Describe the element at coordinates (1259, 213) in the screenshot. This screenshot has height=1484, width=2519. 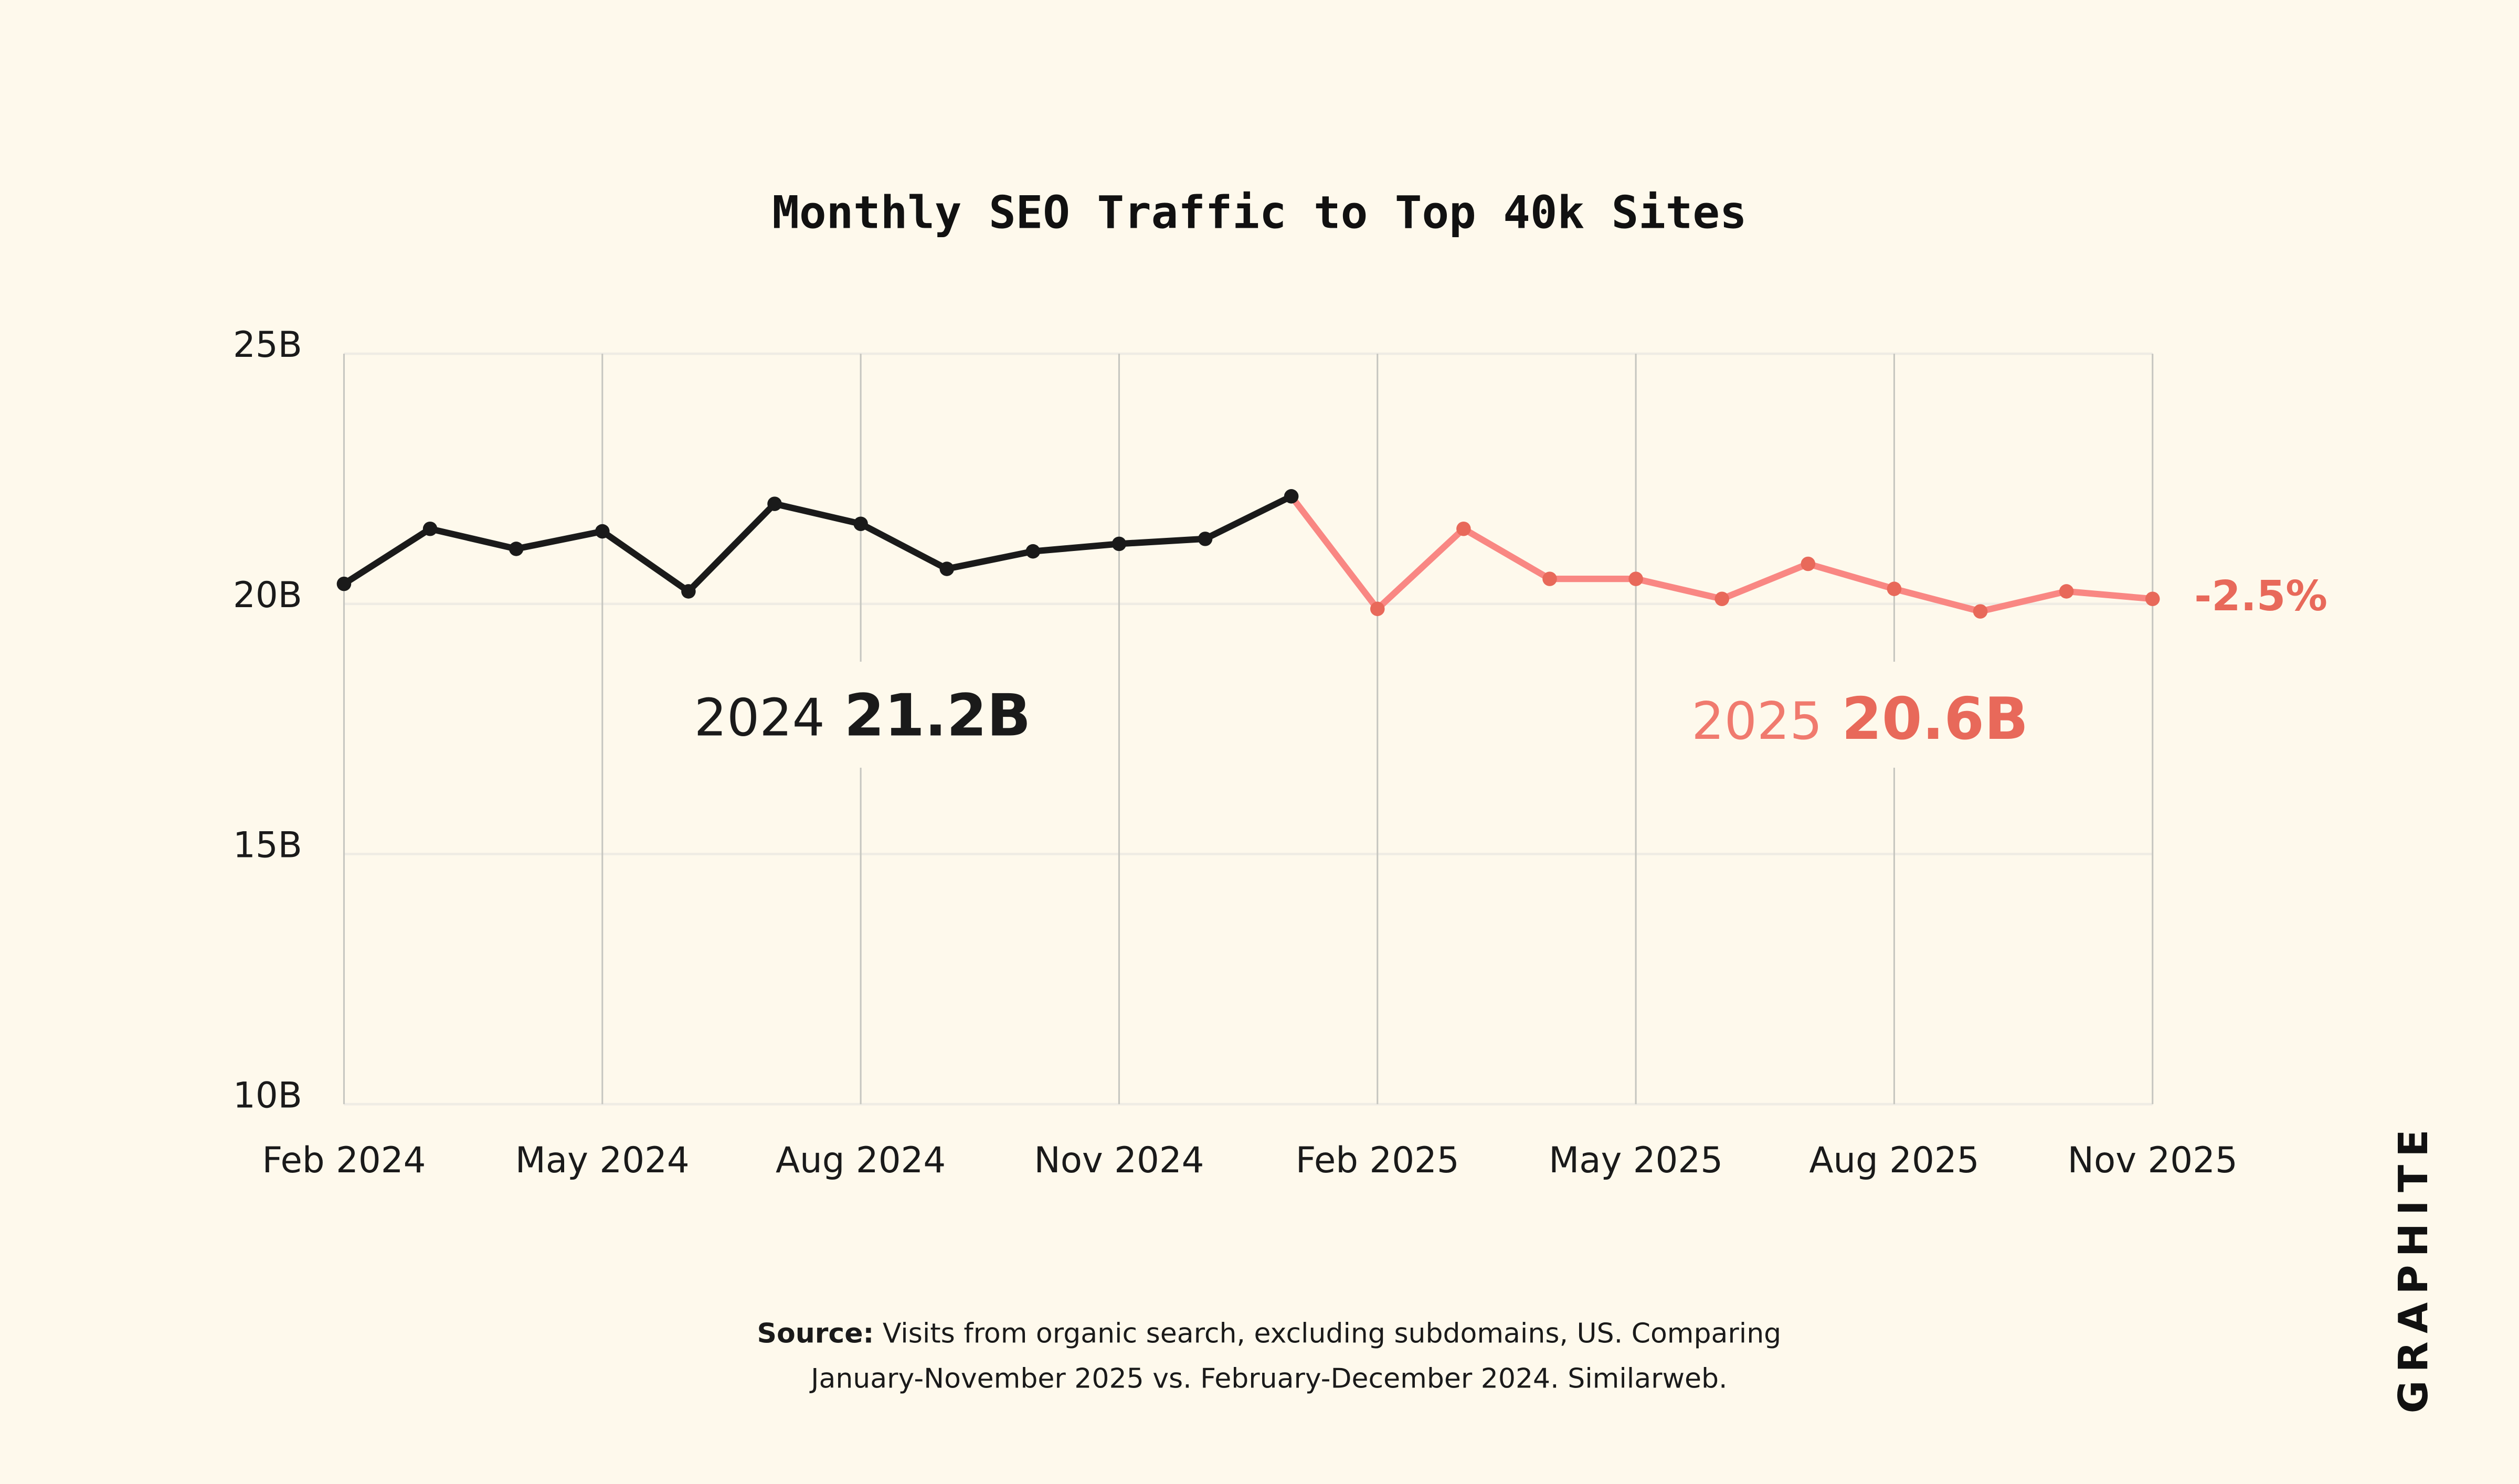
I see `chart-title: Monthly SEO Traffic to Top 40k Sites` at that location.